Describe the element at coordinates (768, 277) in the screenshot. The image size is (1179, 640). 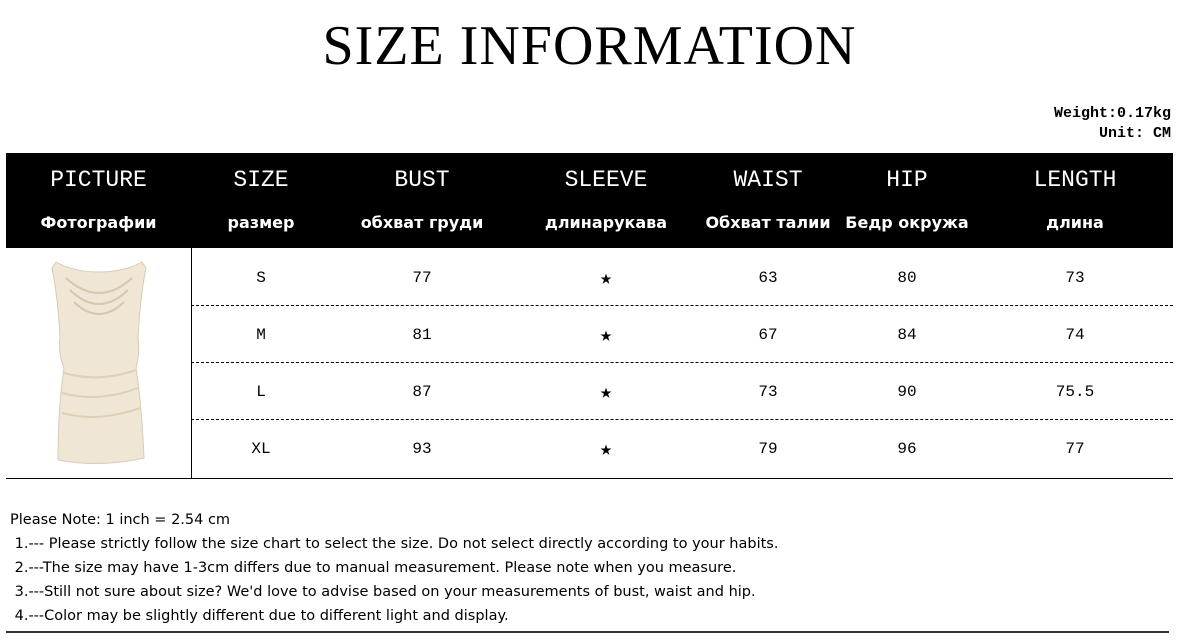
I see `cell-waist: 63` at that location.